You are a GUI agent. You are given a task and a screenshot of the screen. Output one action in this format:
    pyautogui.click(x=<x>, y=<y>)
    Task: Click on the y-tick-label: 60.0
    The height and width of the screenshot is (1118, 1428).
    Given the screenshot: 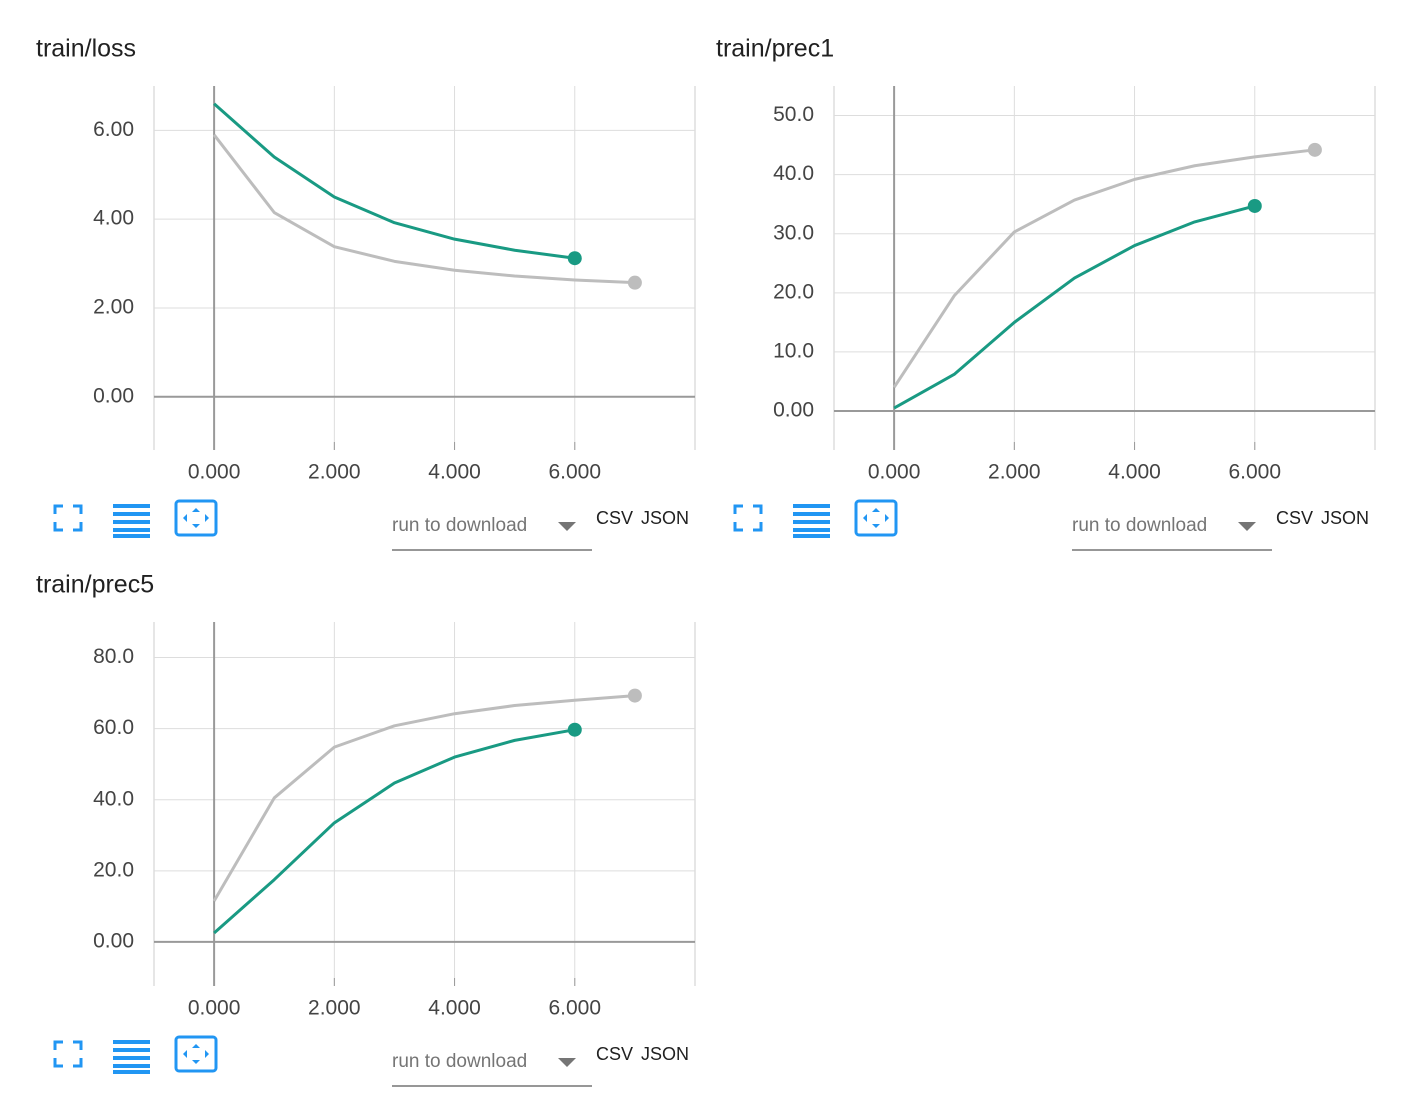 What is the action you would take?
    pyautogui.click(x=113, y=727)
    